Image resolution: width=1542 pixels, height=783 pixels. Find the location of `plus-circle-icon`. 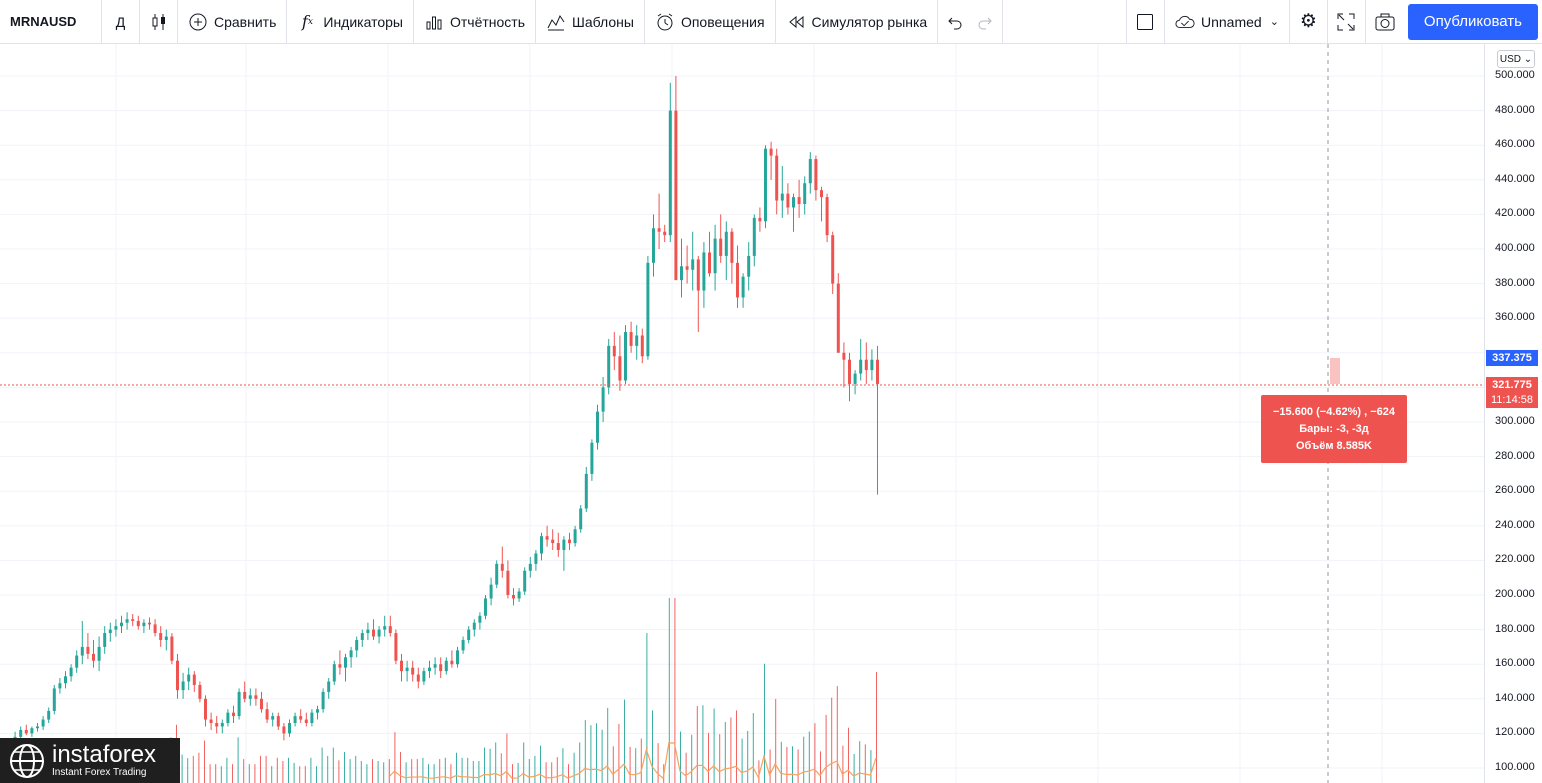

plus-circle-icon is located at coordinates (198, 22).